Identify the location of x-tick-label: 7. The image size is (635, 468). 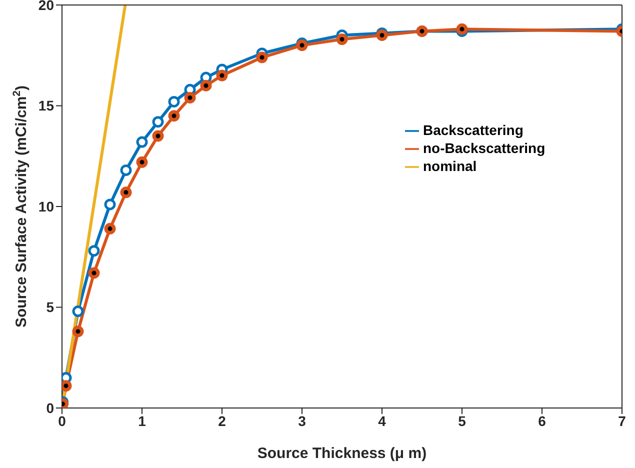
(622, 420).